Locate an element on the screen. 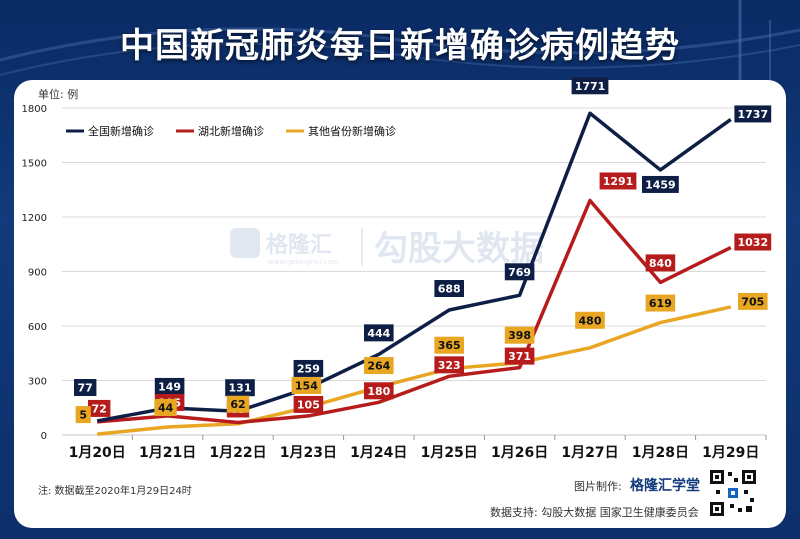 This screenshot has width=800, height=539. y-axis-ticks: 0 300 600 900 1200 1500 1800 is located at coordinates (34, 273).